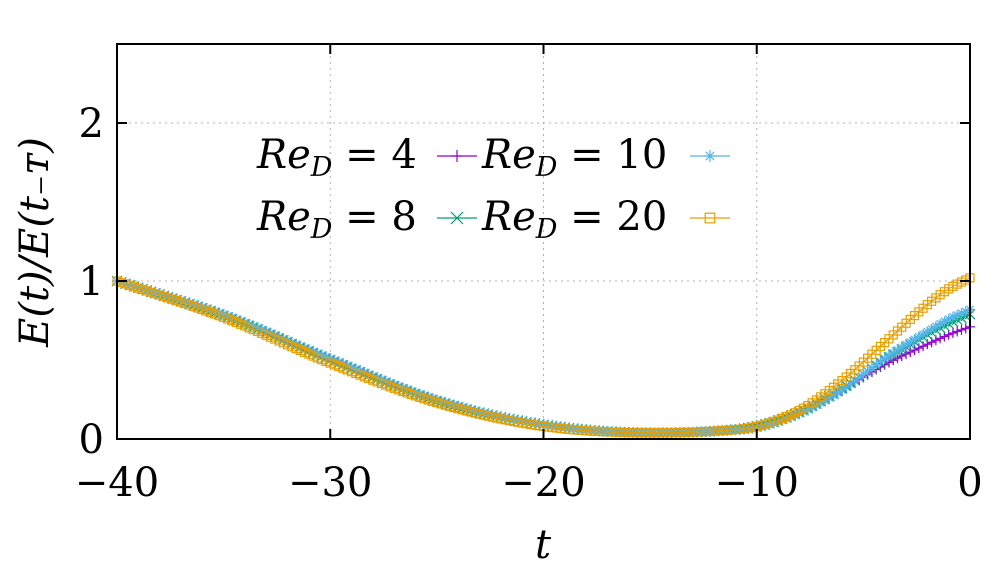  I want to click on y-axis-title: E(t)/E(t₋ᴛ), so click(35, 242).